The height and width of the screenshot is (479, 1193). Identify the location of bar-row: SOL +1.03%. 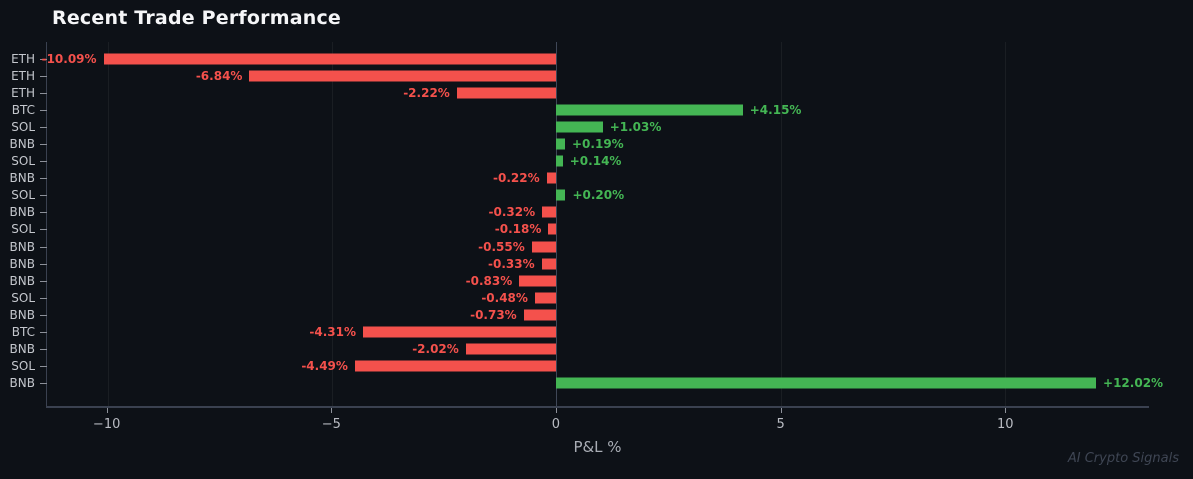
(580, 126).